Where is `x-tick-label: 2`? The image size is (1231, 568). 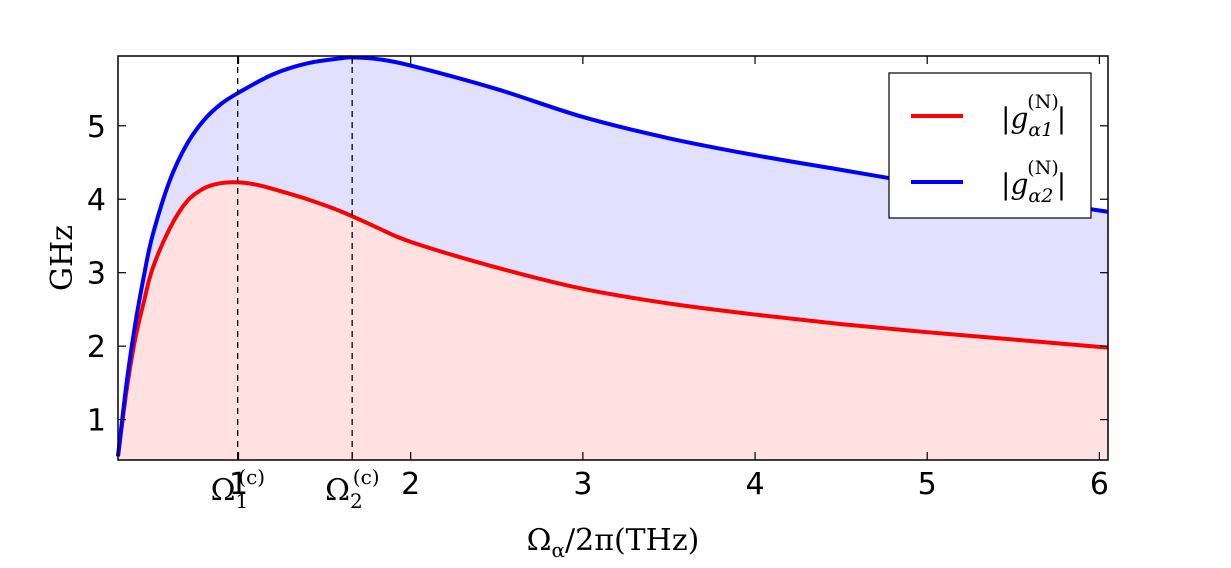
x-tick-label: 2 is located at coordinates (410, 484).